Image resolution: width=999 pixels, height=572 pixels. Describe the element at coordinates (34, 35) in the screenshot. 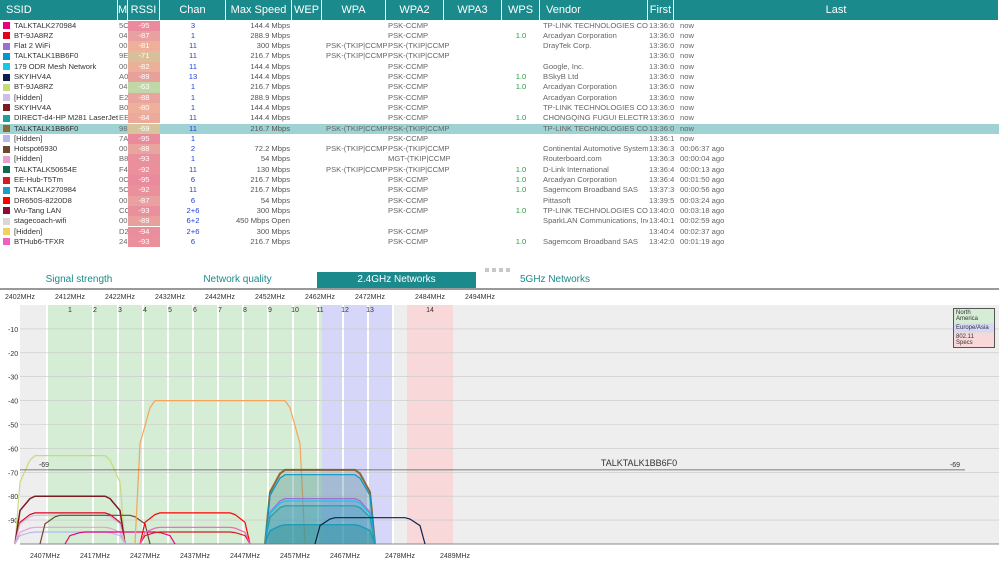

I see `ssid-cell: BT-9JA8RZ` at that location.